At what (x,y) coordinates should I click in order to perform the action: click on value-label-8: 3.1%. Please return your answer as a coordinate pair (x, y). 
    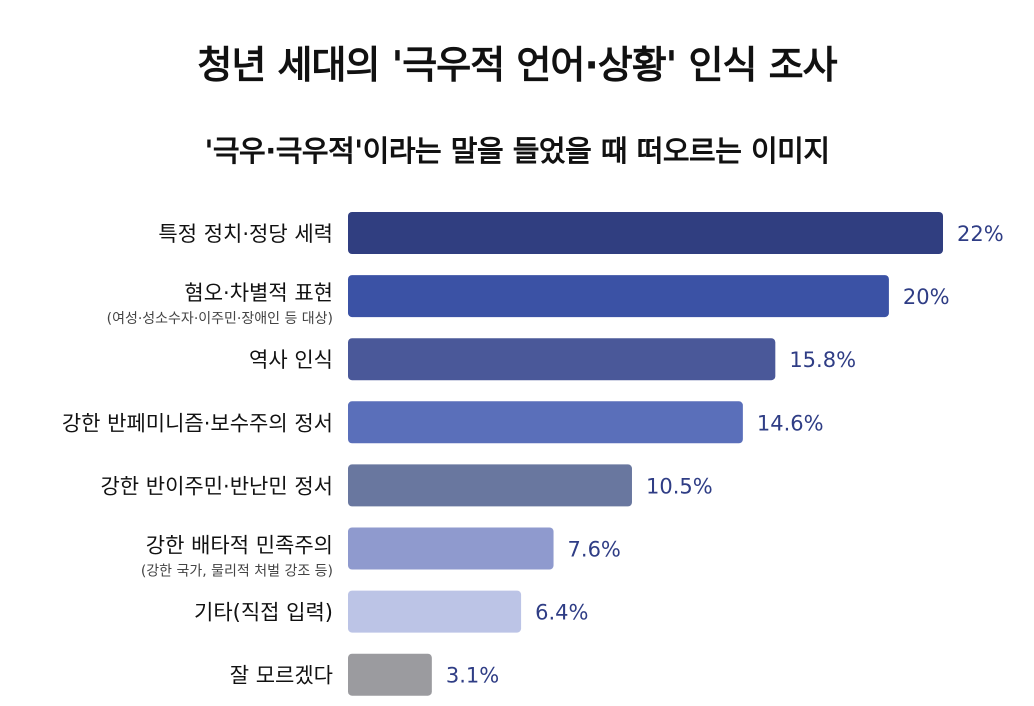
    Looking at the image, I should click on (472, 676).